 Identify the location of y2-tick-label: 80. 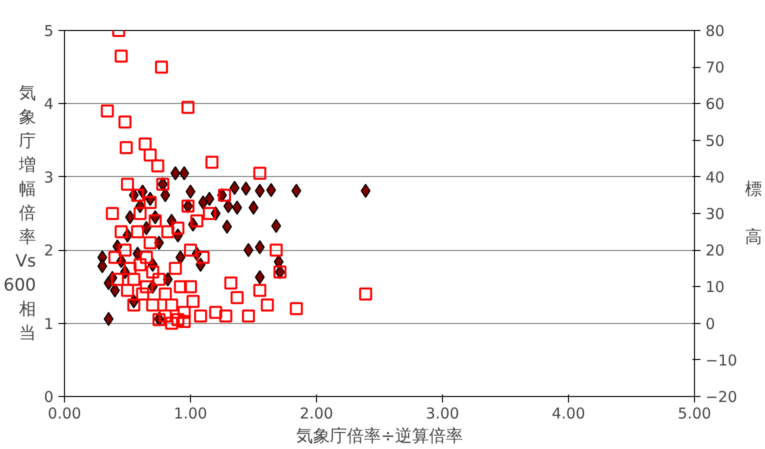
(715, 31).